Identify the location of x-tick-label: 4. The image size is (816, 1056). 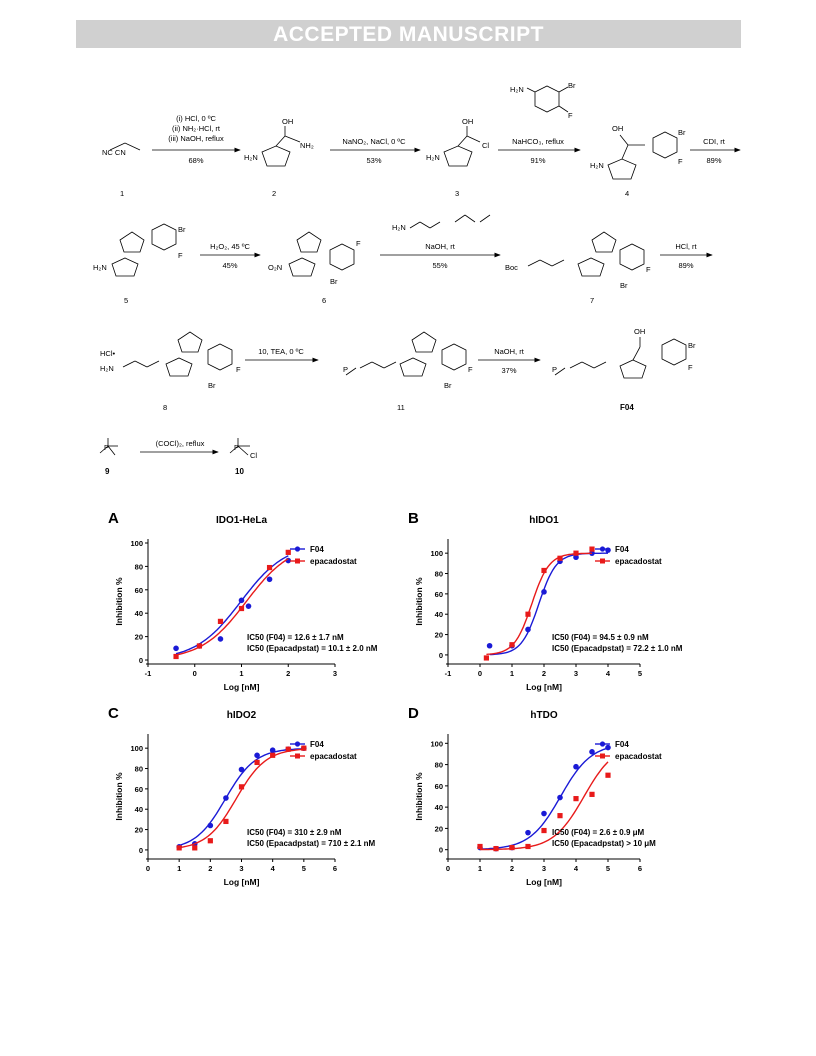
(576, 868).